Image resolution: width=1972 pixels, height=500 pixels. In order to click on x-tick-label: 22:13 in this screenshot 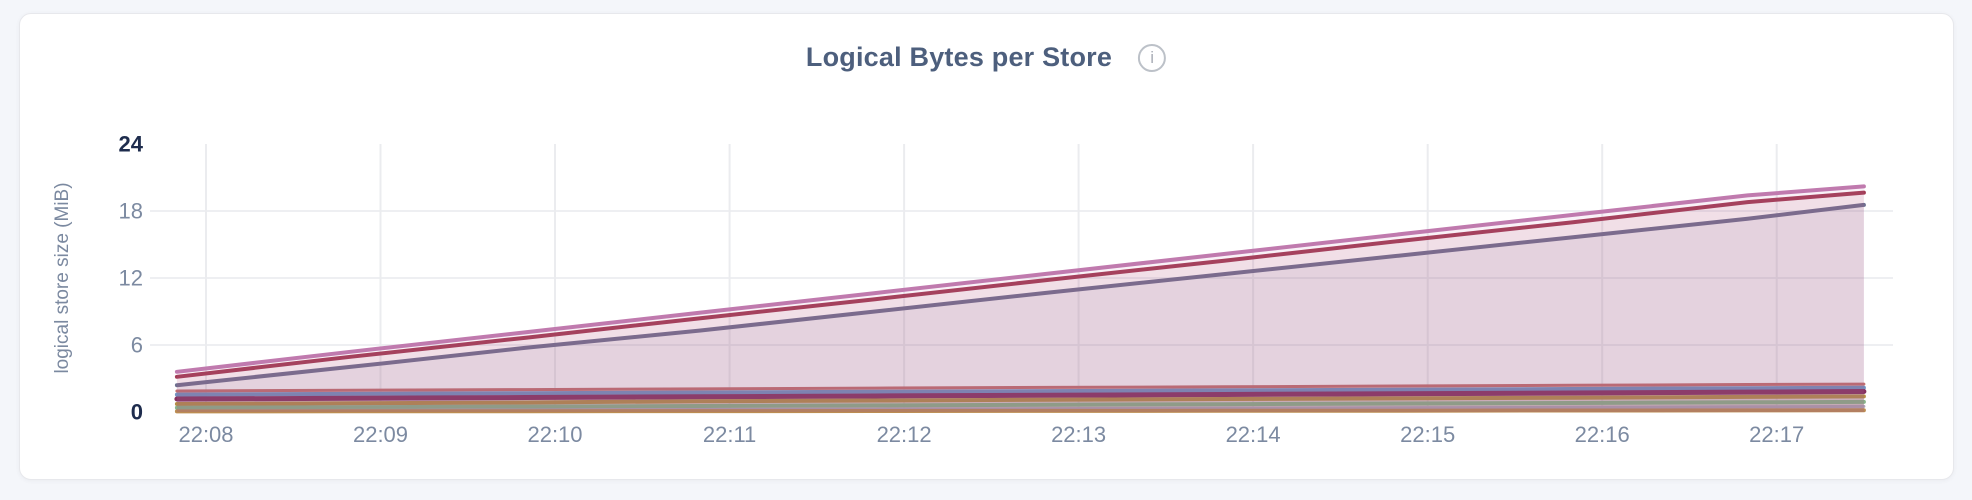, I will do `click(1078, 434)`.